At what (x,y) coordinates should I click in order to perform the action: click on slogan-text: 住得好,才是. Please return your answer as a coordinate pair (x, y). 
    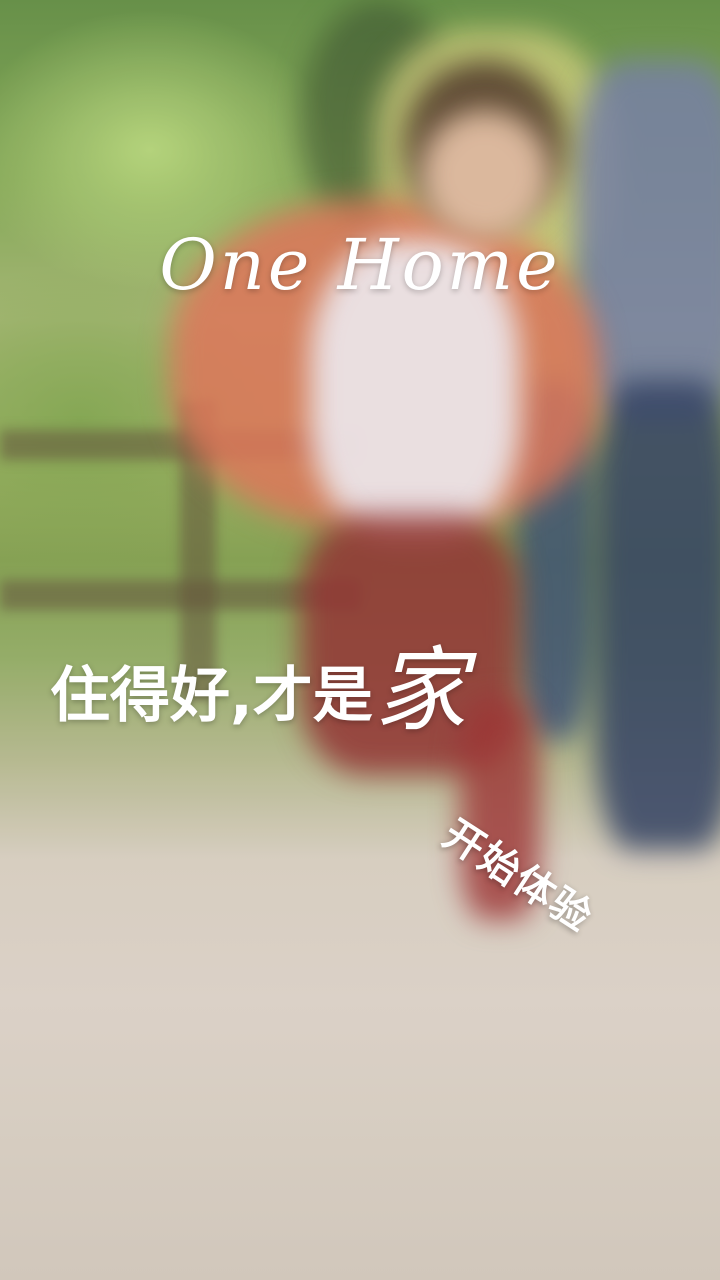
    Looking at the image, I should click on (211, 695).